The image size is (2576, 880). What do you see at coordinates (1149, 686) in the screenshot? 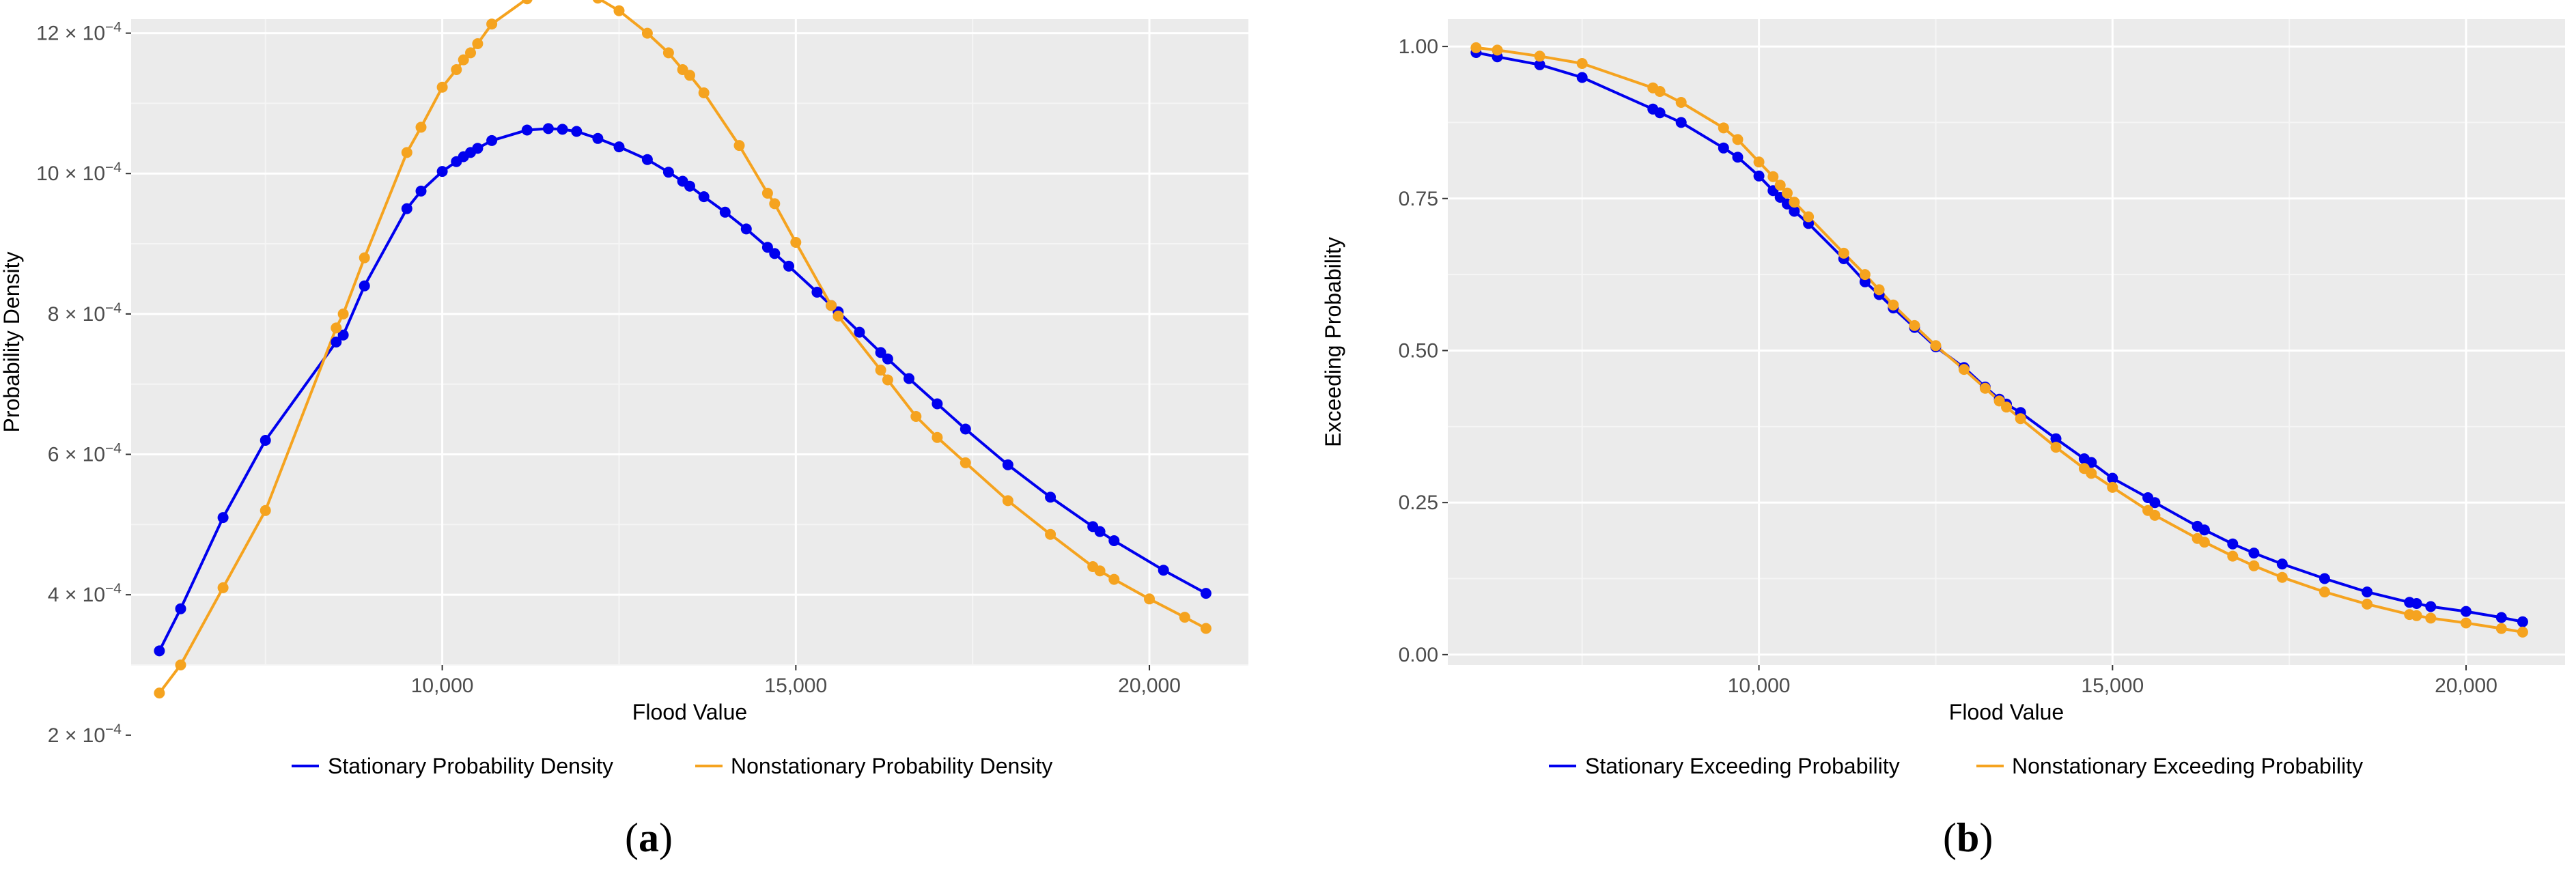
I see `x-tick-label: 20,000` at bounding box center [1149, 686].